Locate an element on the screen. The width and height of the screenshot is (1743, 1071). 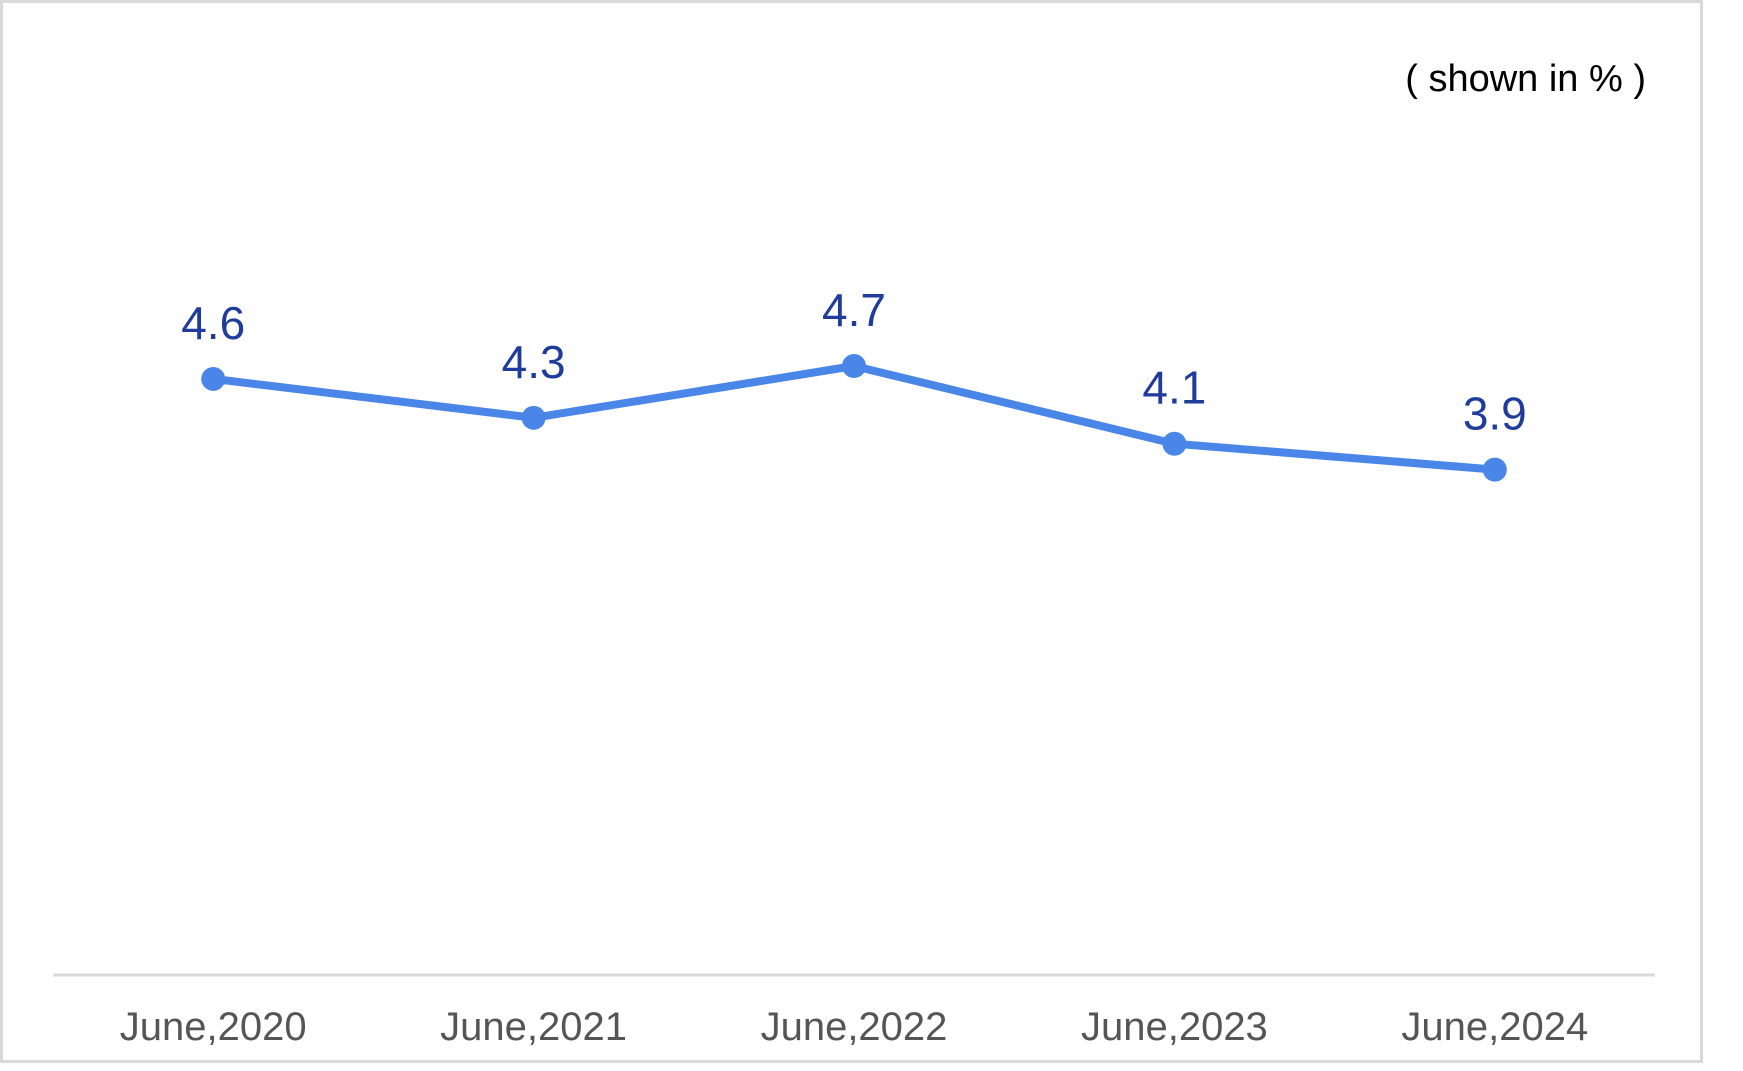
data-label: 4.3 is located at coordinates (534, 362).